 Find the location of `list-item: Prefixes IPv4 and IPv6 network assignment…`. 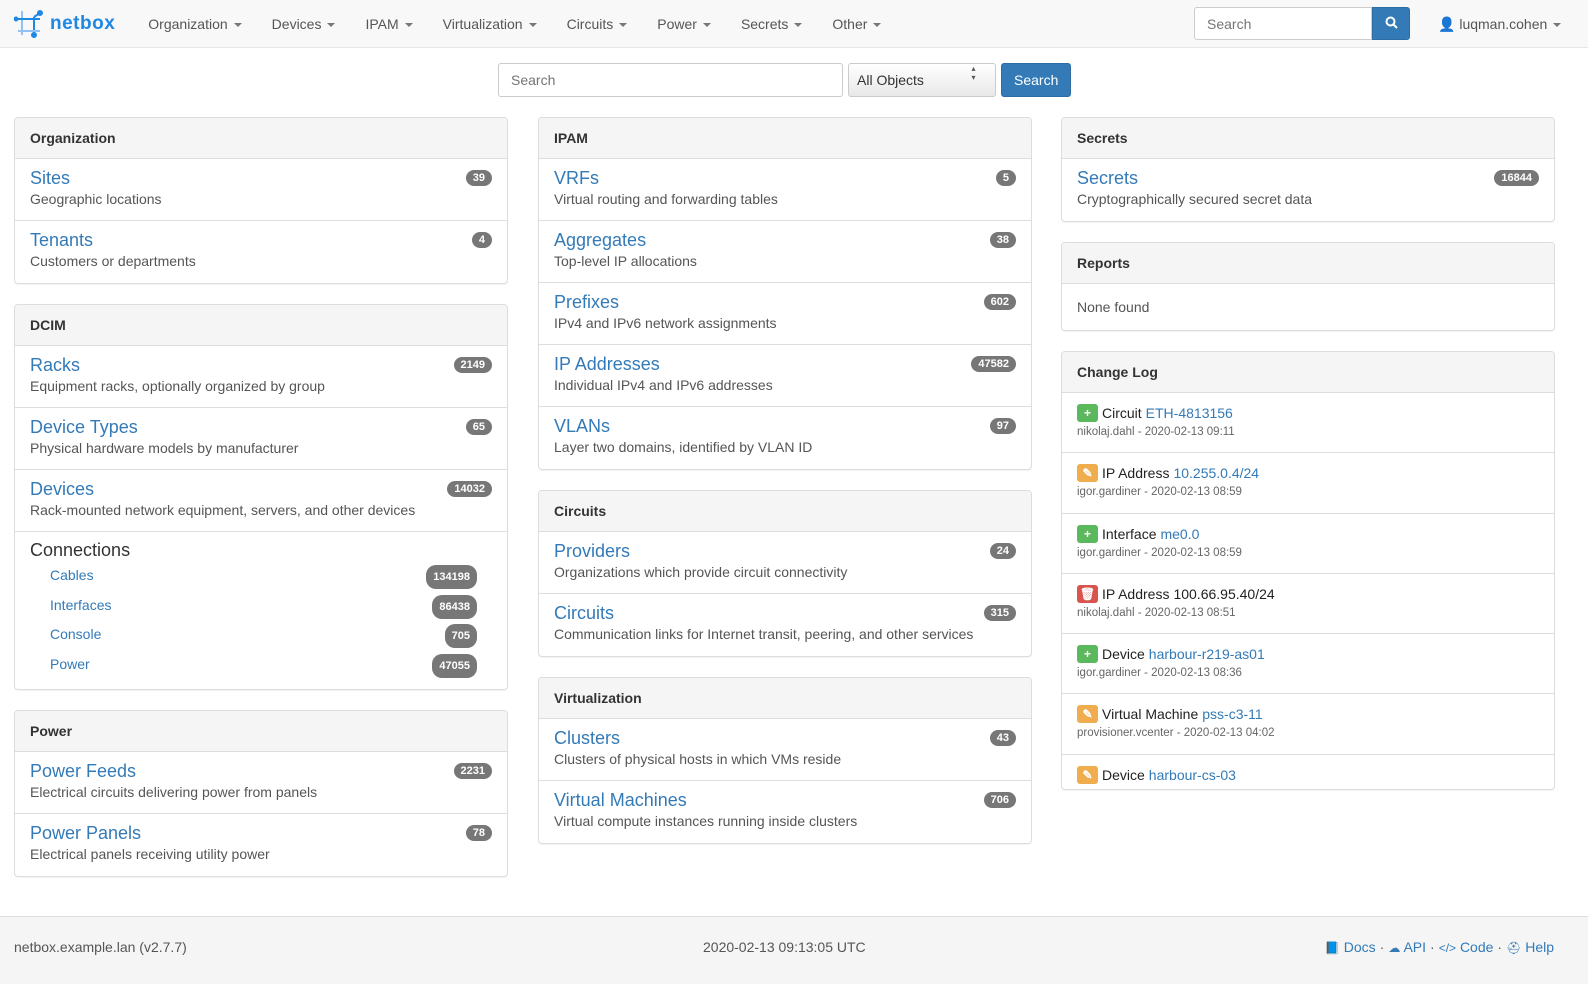

list-item: Prefixes IPv4 and IPv6 network assignment… is located at coordinates (785, 314).